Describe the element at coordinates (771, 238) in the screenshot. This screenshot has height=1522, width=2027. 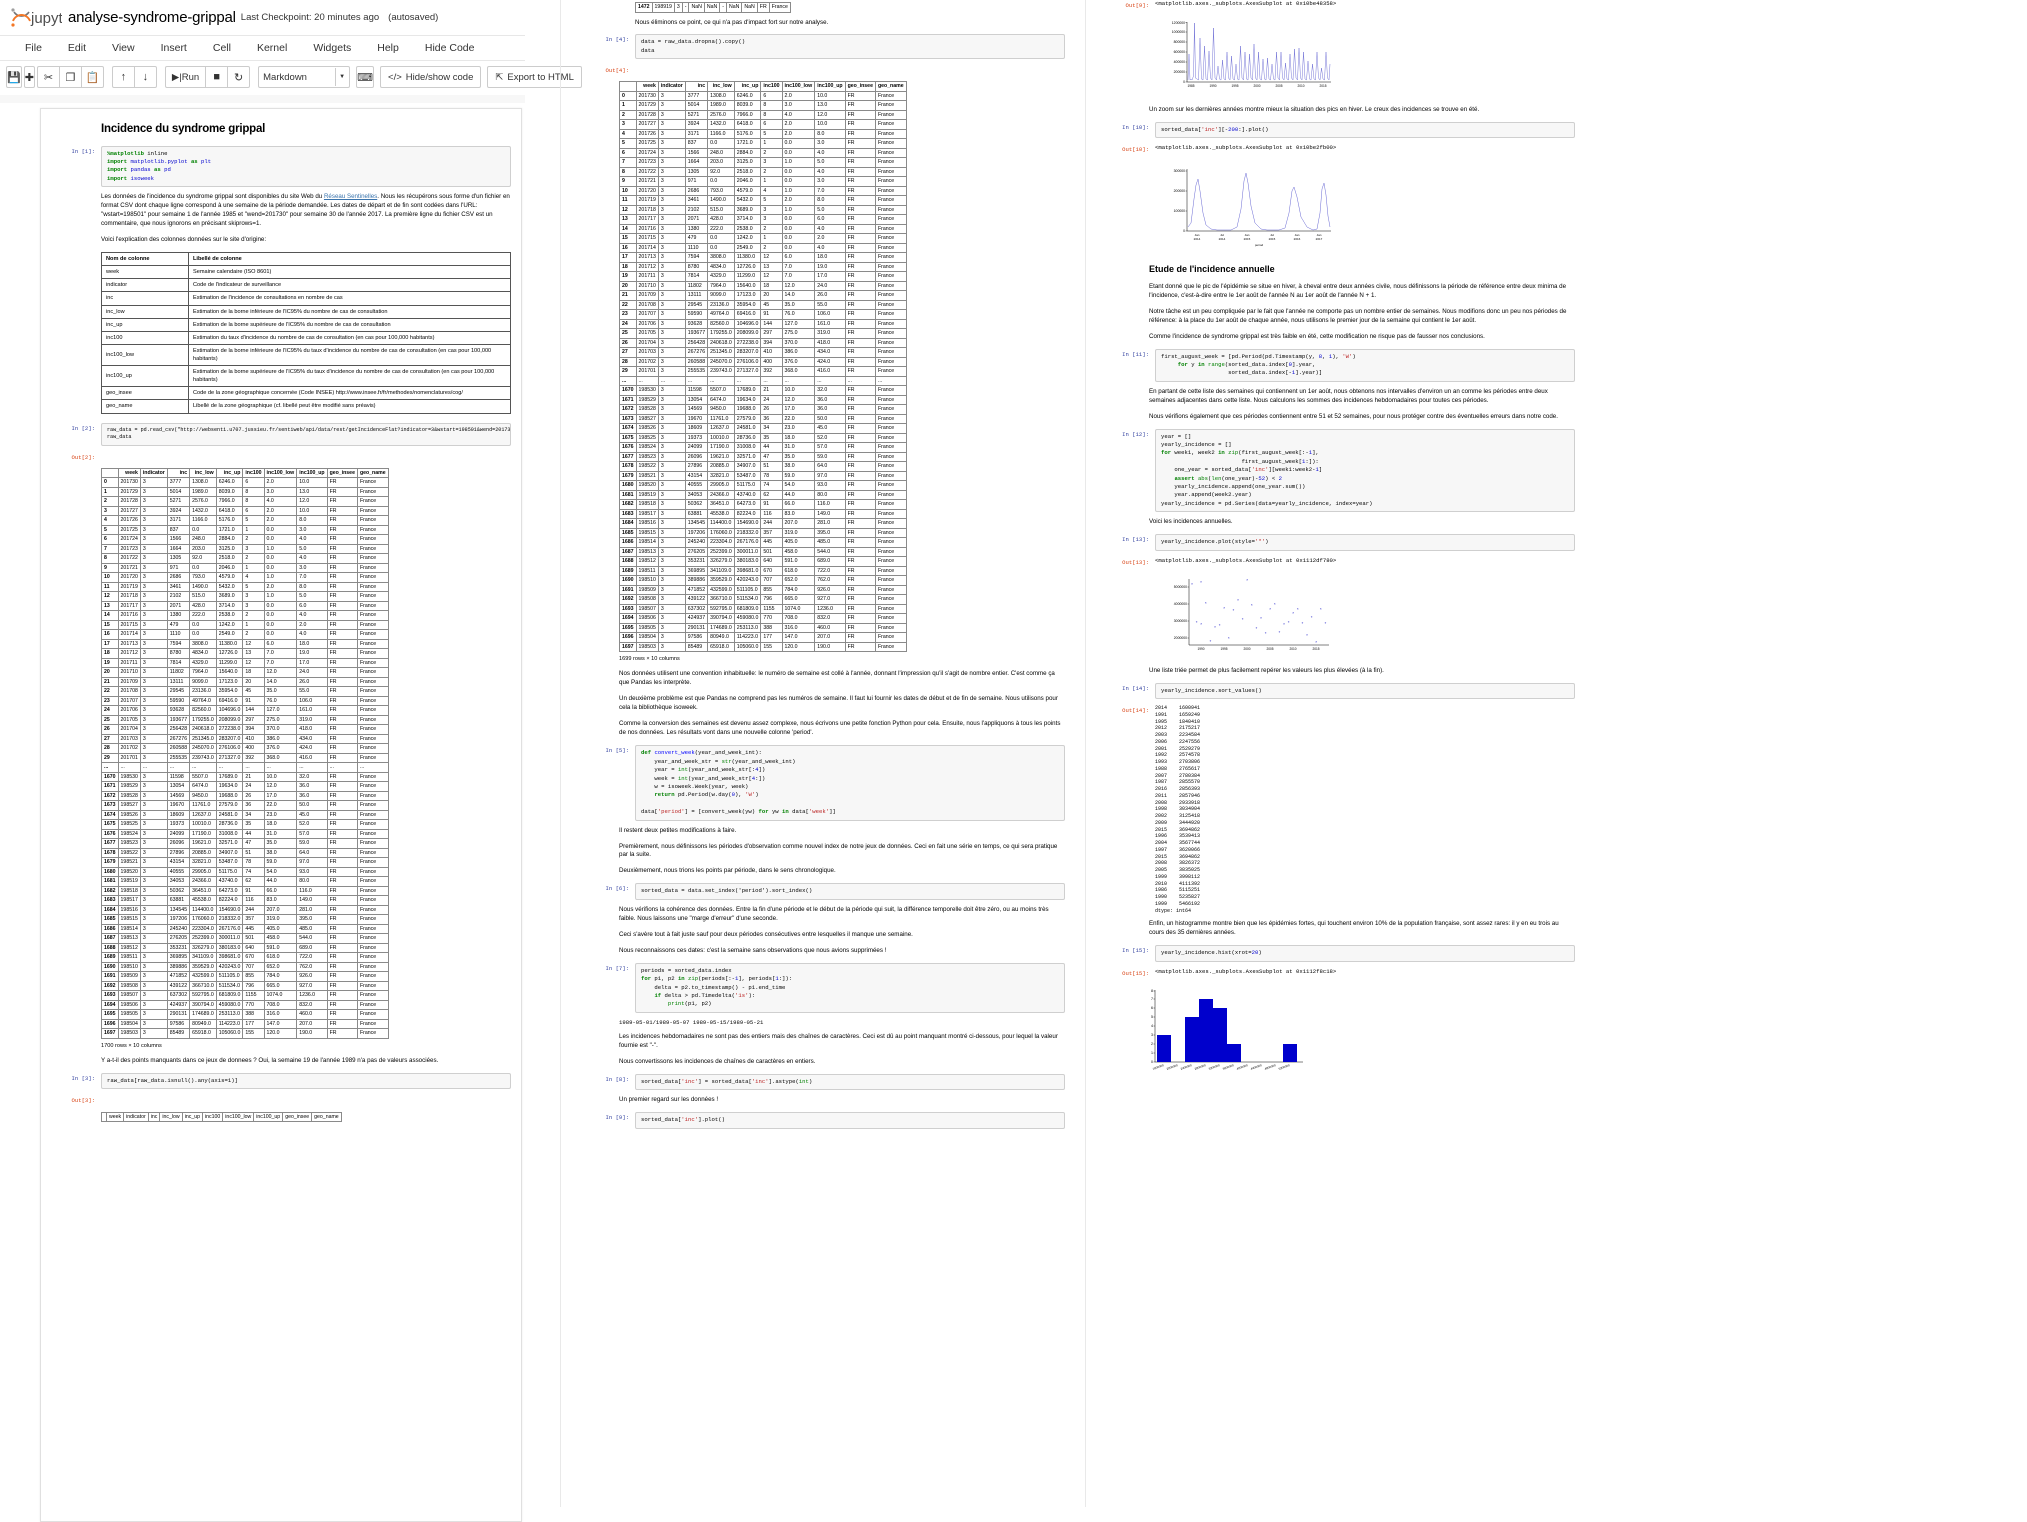
I see `df-cell: 1` at that location.